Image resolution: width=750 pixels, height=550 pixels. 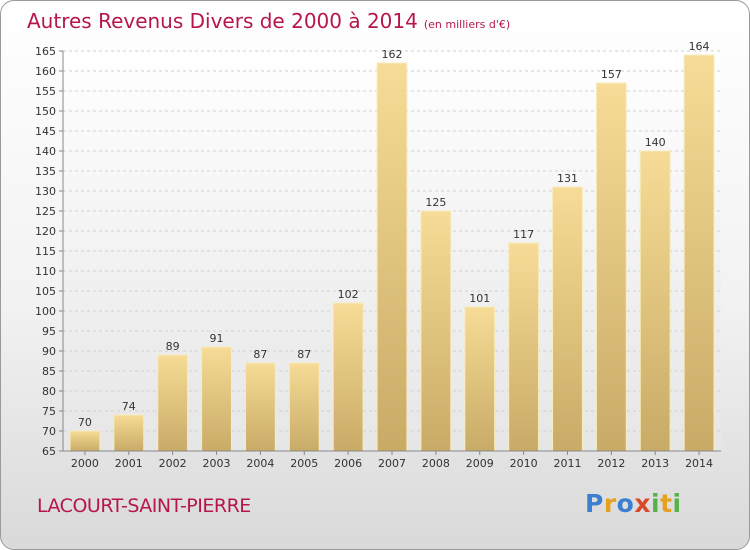 I want to click on x-tick-label: 2002, so click(x=173, y=463).